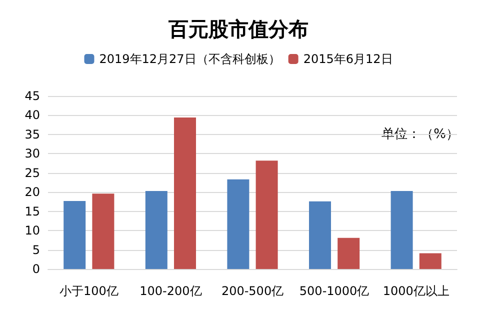 The height and width of the screenshot is (323, 477). What do you see at coordinates (252, 291) in the screenshot?
I see `x-tick-label: 200-500亿` at bounding box center [252, 291].